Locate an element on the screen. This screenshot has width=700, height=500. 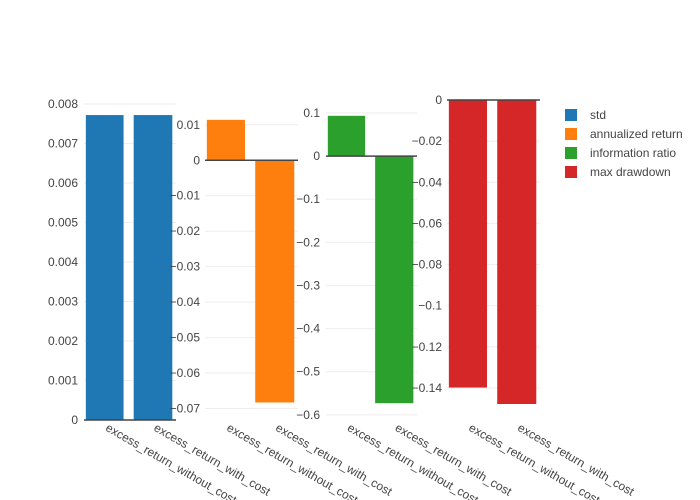
y-tick-label: 0.005 is located at coordinates (63, 223).